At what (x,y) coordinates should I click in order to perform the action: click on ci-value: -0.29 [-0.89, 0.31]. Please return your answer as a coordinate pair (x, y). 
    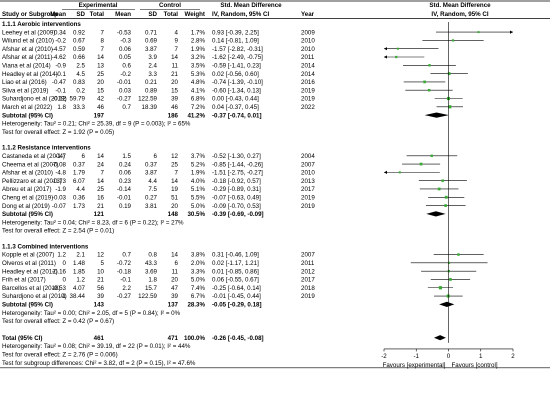
    Looking at the image, I should click on (236, 189).